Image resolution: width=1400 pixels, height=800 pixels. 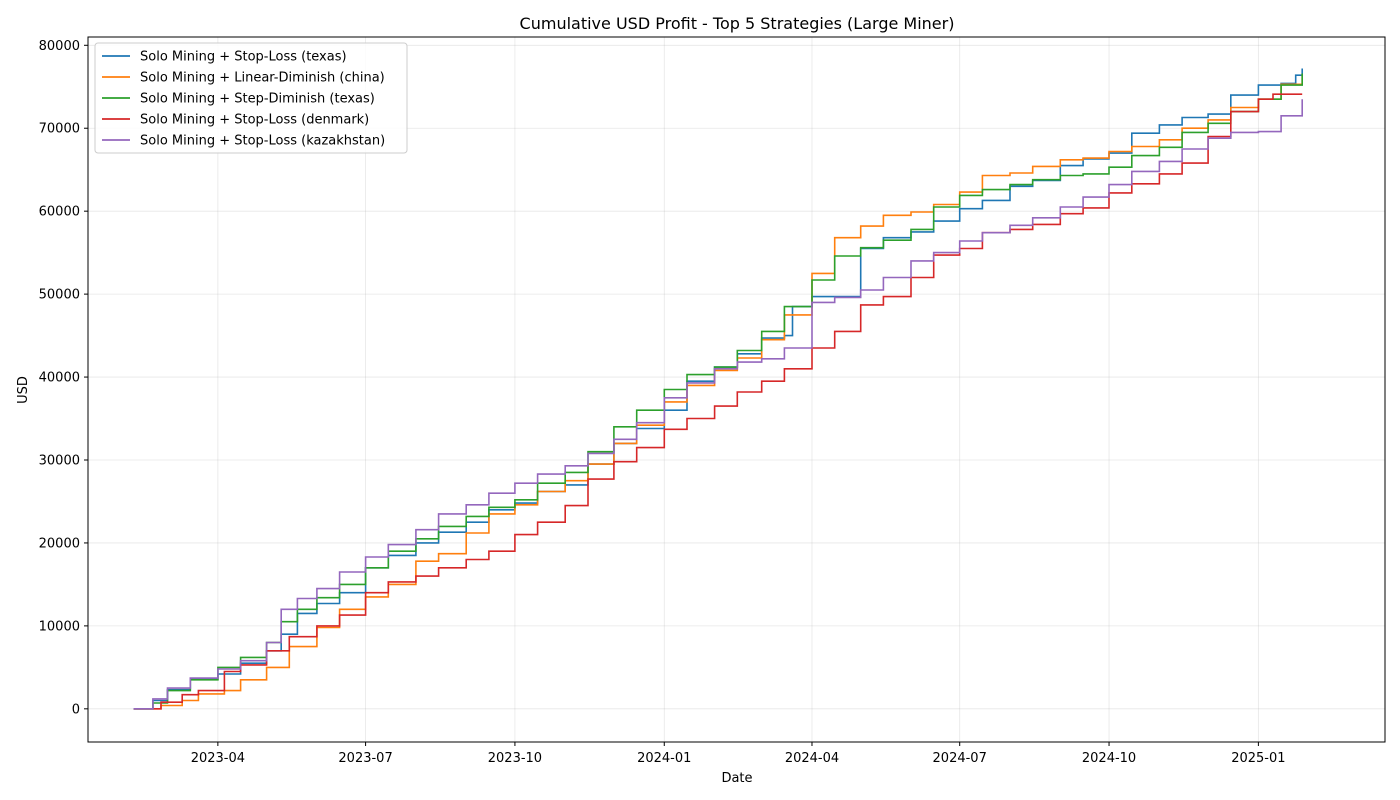 I want to click on legend-label-5: Solo Mining + Stop-Loss (kazakhstan), so click(x=262, y=141).